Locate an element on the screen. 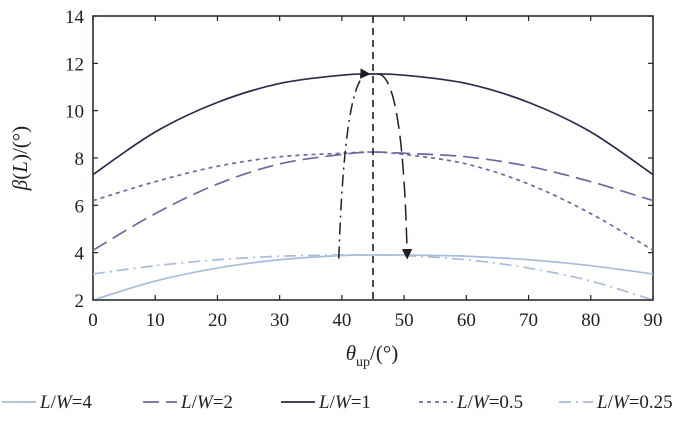  x-axis-title: θup/(°) is located at coordinates (372, 355).